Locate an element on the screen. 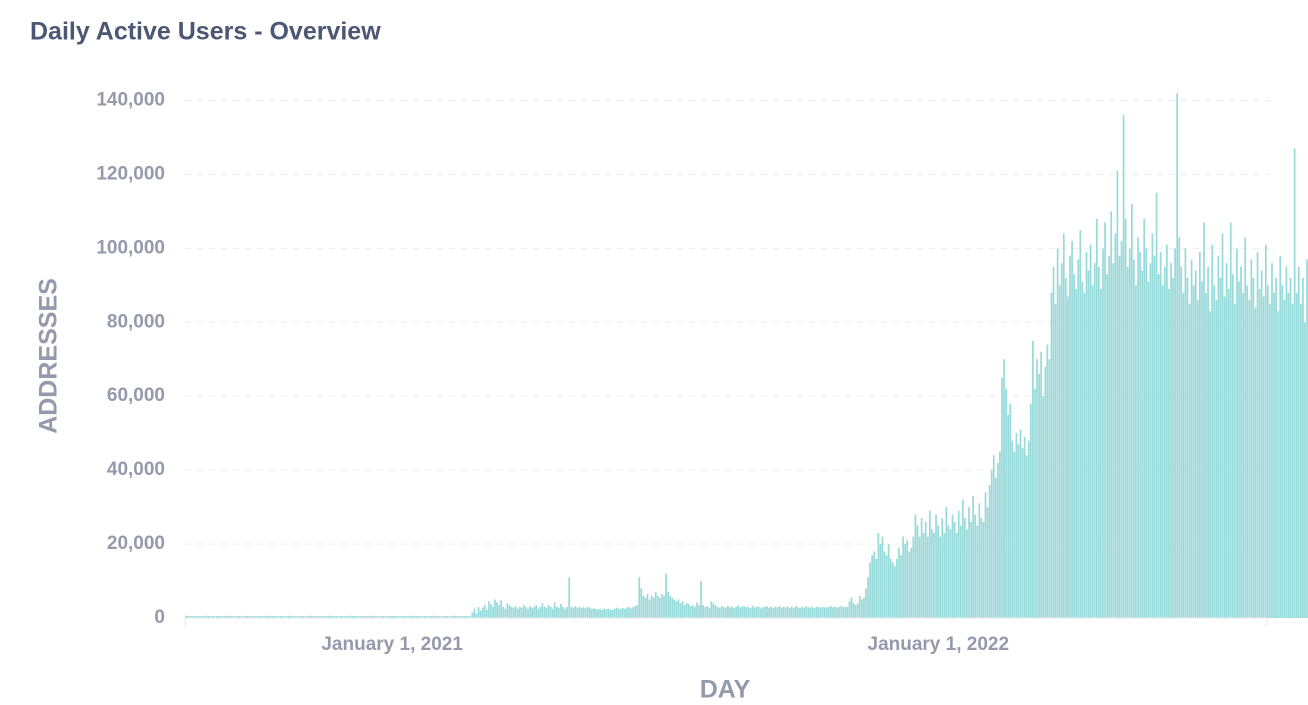 The image size is (1308, 705). x-tick-label: January 1, 2021 is located at coordinates (392, 644).